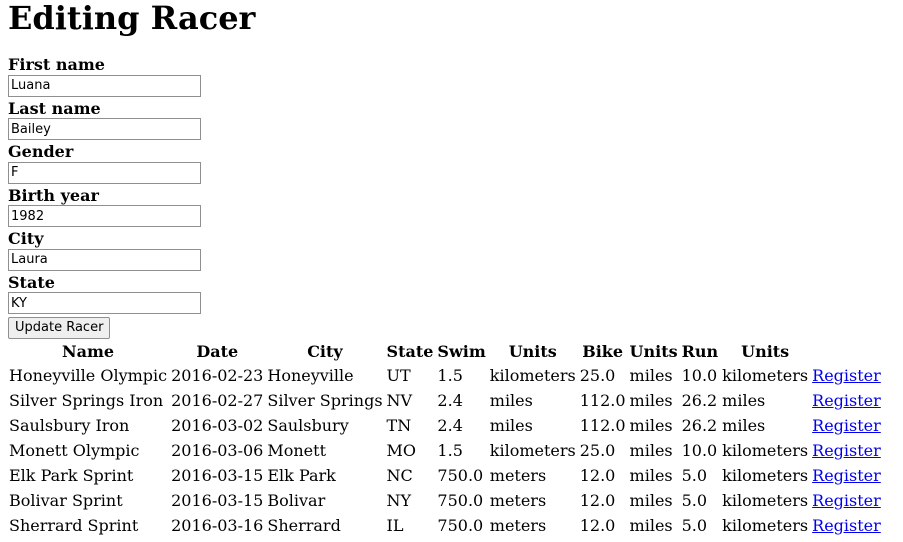 The height and width of the screenshot is (542, 903). Describe the element at coordinates (69, 425) in the screenshot. I see `race-name-cell: Saulsbury Iron` at that location.